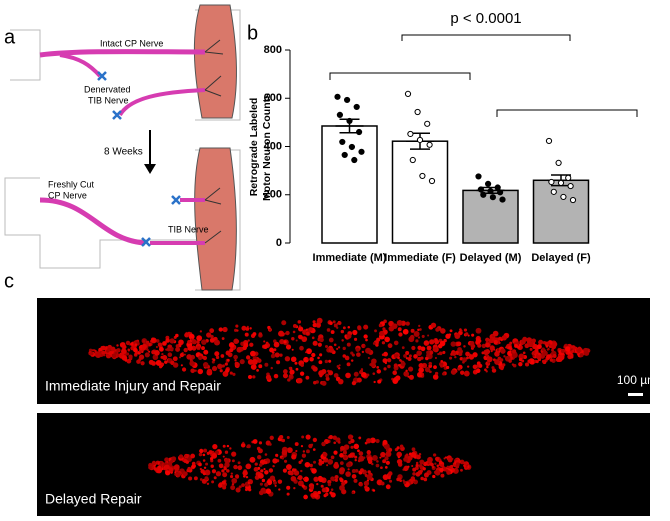 The height and width of the screenshot is (521, 670). I want to click on panel-label: c, so click(9, 281).